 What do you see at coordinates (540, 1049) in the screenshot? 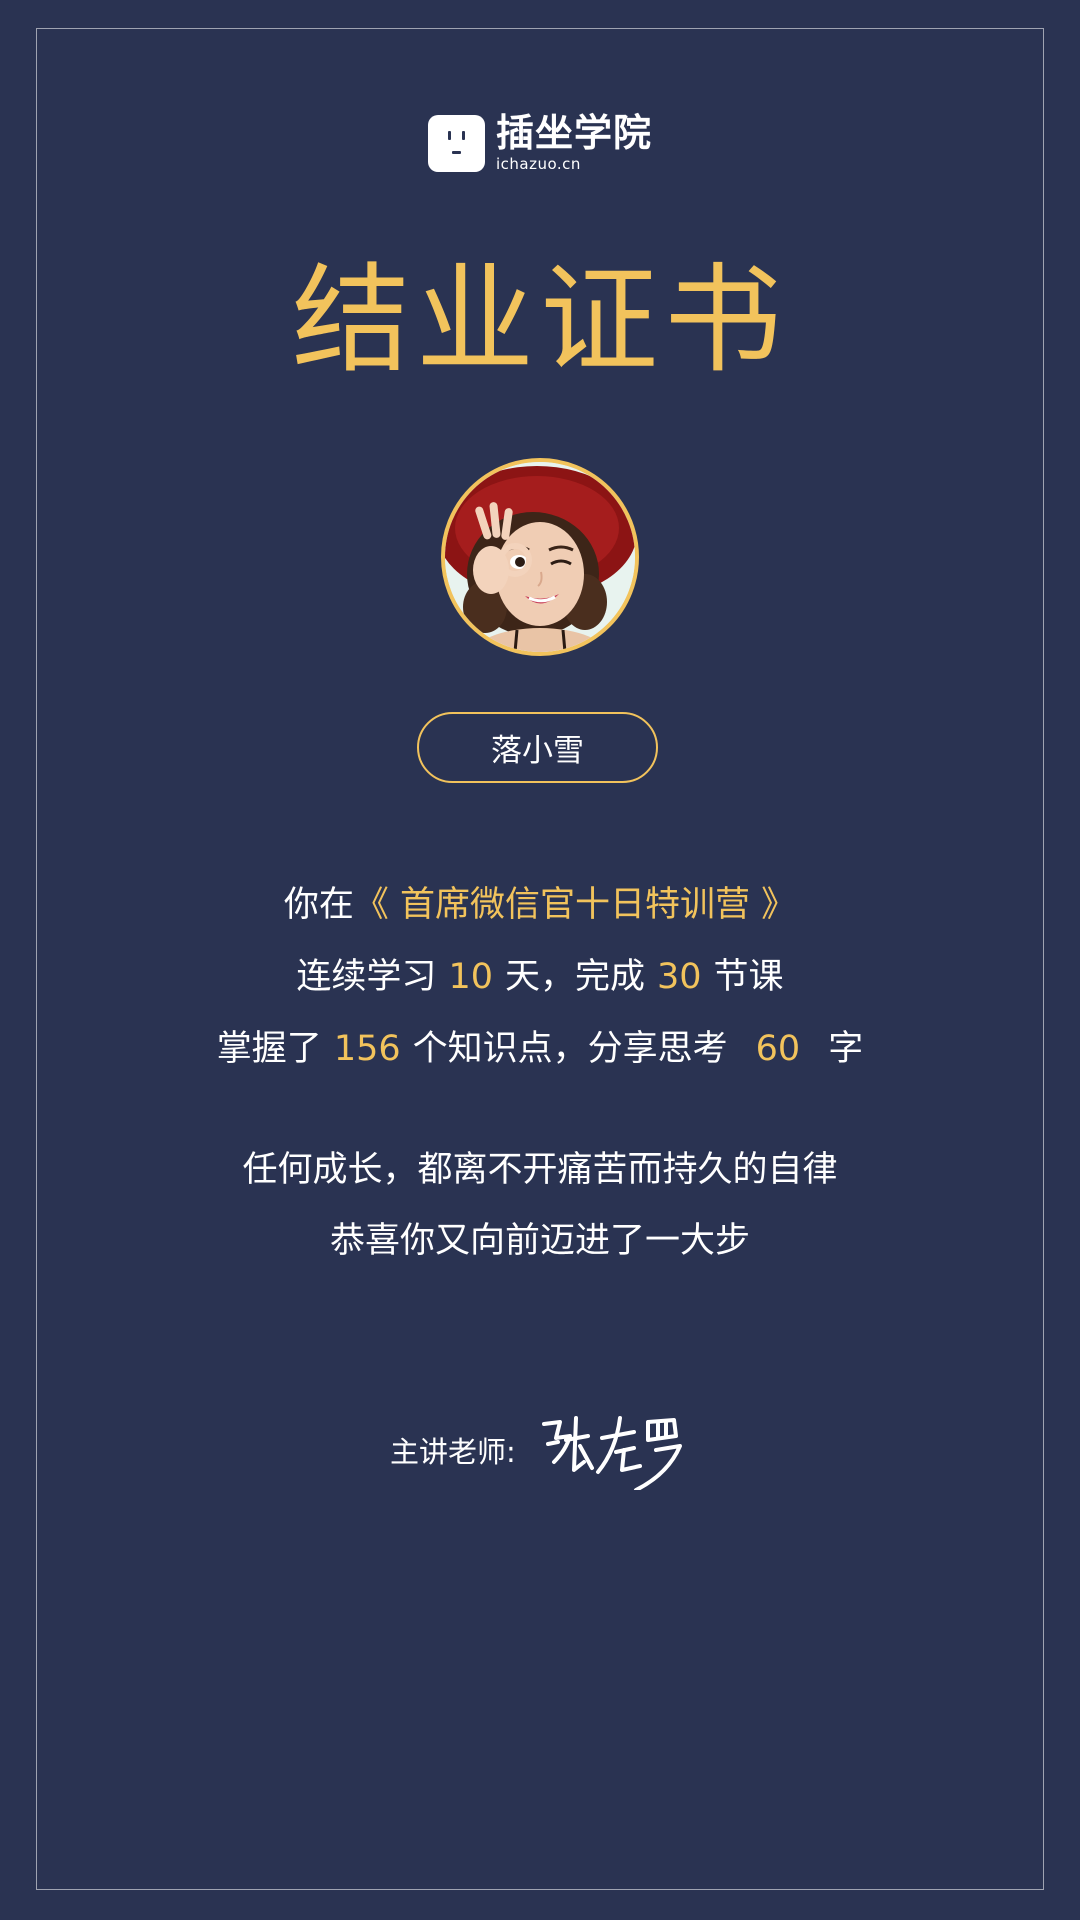
I see `knowledge-stats-line: 掌握了 156 个知识点，分享思考 60 字` at bounding box center [540, 1049].